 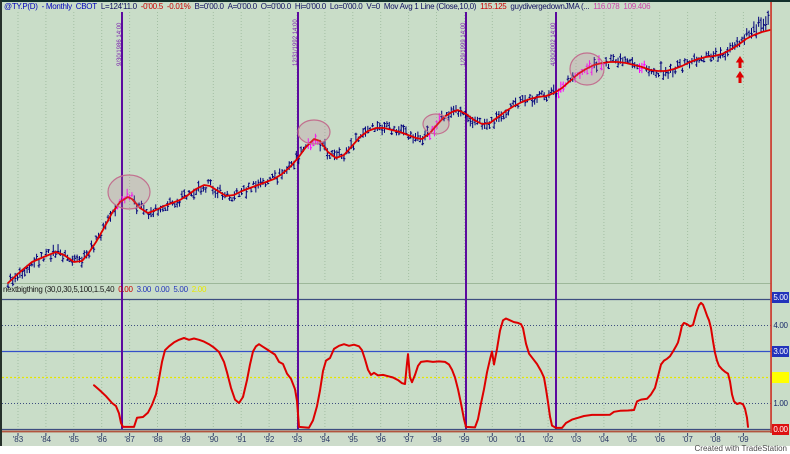 I want to click on x-axis-label: '83, so click(x=18, y=439).